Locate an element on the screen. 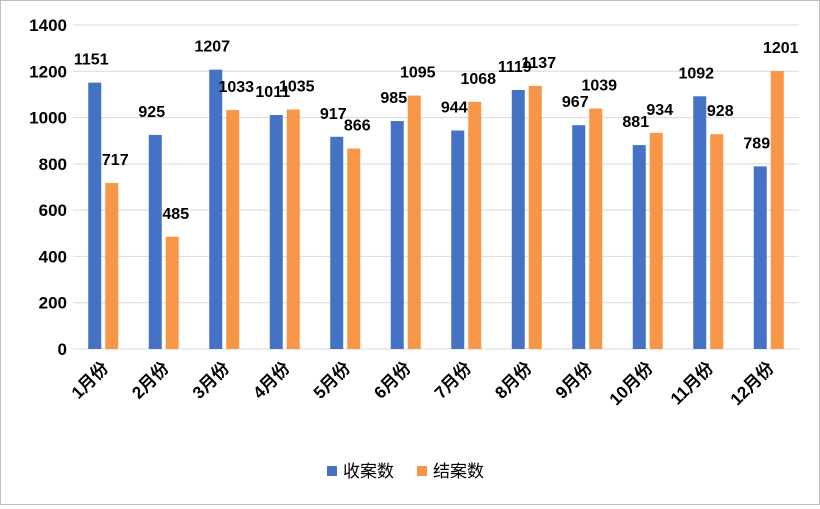 This screenshot has width=820, height=509. data-label: 985 is located at coordinates (393, 98).